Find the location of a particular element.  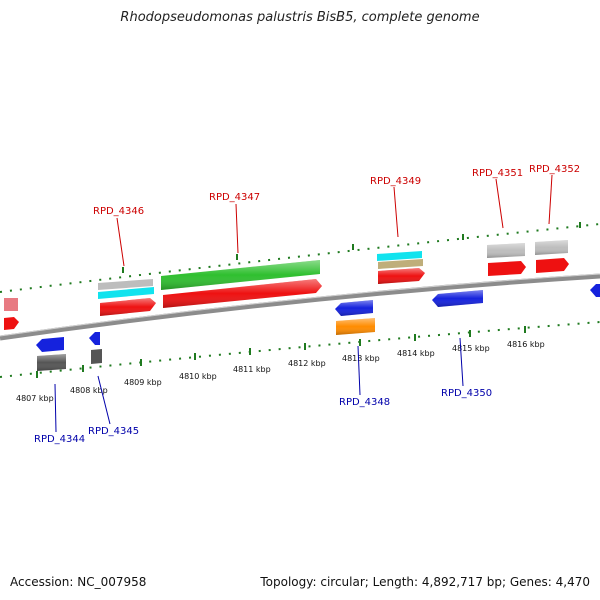

gene-feature-tan is located at coordinates (400, 264).